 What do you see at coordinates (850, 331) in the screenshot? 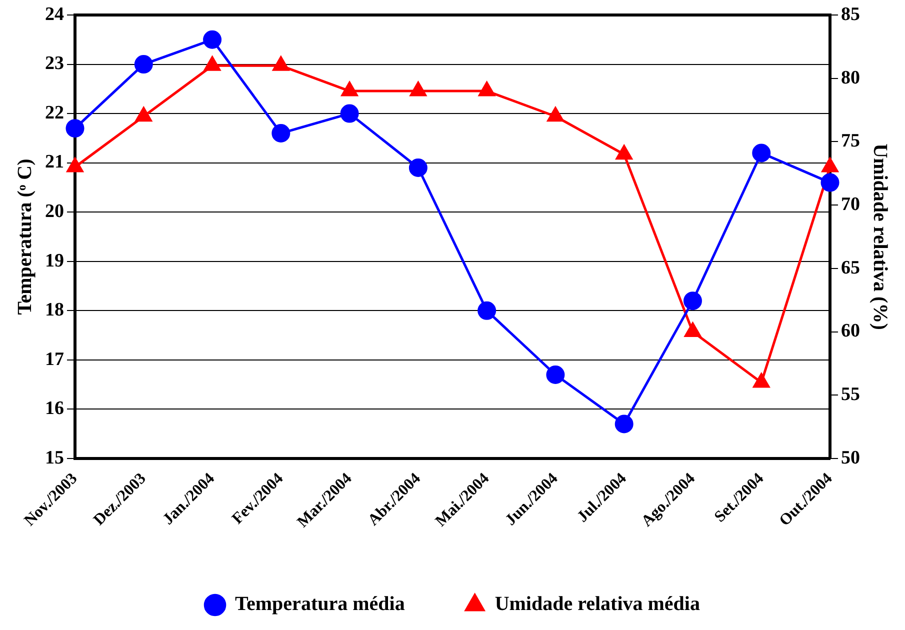
I see `y2-tick-label: 60` at bounding box center [850, 331].